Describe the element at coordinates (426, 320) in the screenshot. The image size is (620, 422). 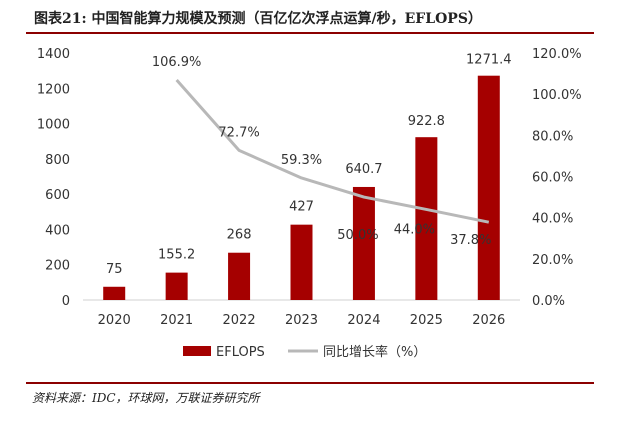
I see `x-tick-label: 2025` at that location.